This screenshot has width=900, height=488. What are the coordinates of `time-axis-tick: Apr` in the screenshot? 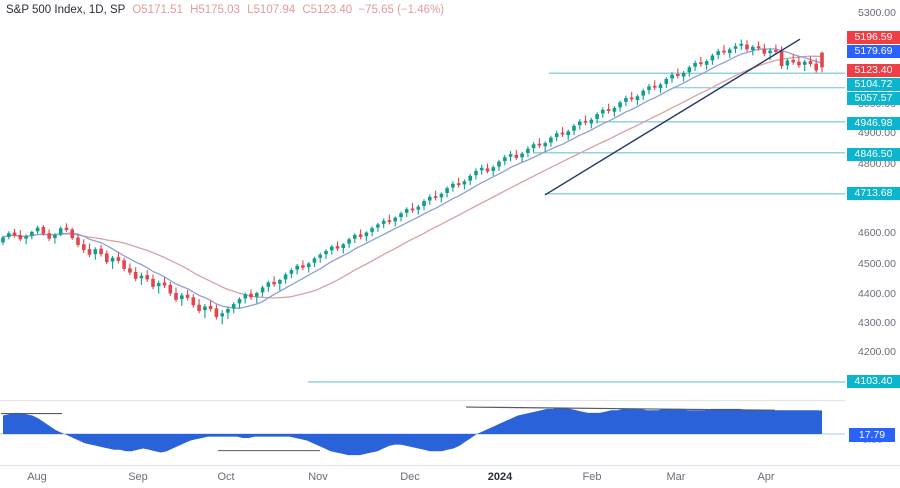 It's located at (766, 477).